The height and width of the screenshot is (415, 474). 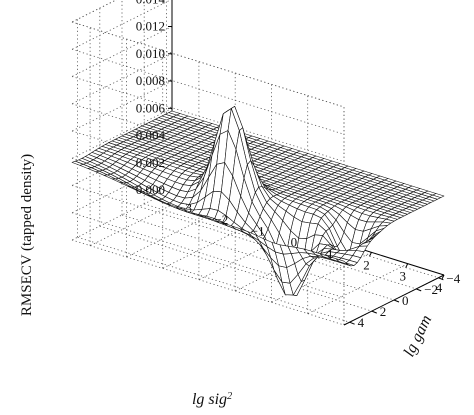 I want to click on x-tick-label: 4, so click(x=439, y=287).